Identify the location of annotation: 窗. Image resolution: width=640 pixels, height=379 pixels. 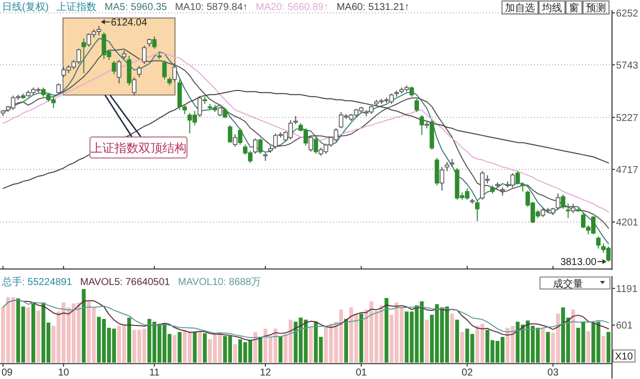
(574, 8).